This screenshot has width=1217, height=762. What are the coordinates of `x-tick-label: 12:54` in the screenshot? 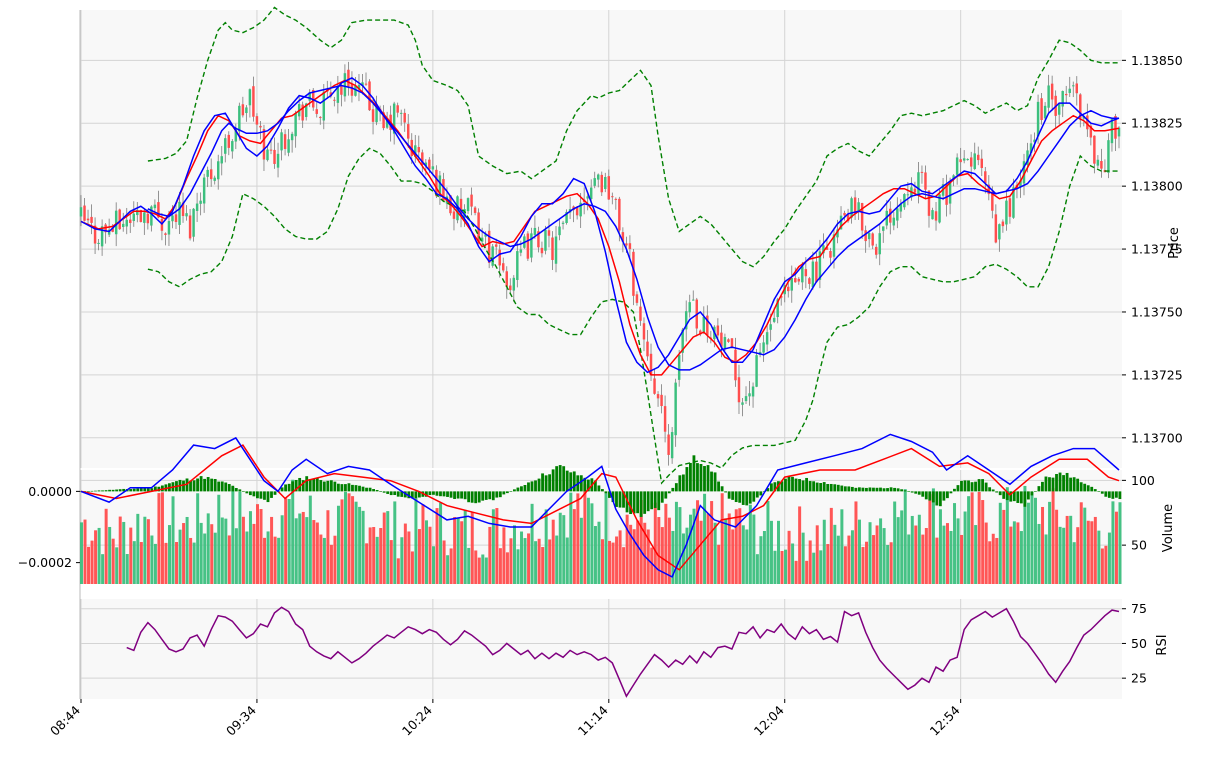 It's located at (945, 720).